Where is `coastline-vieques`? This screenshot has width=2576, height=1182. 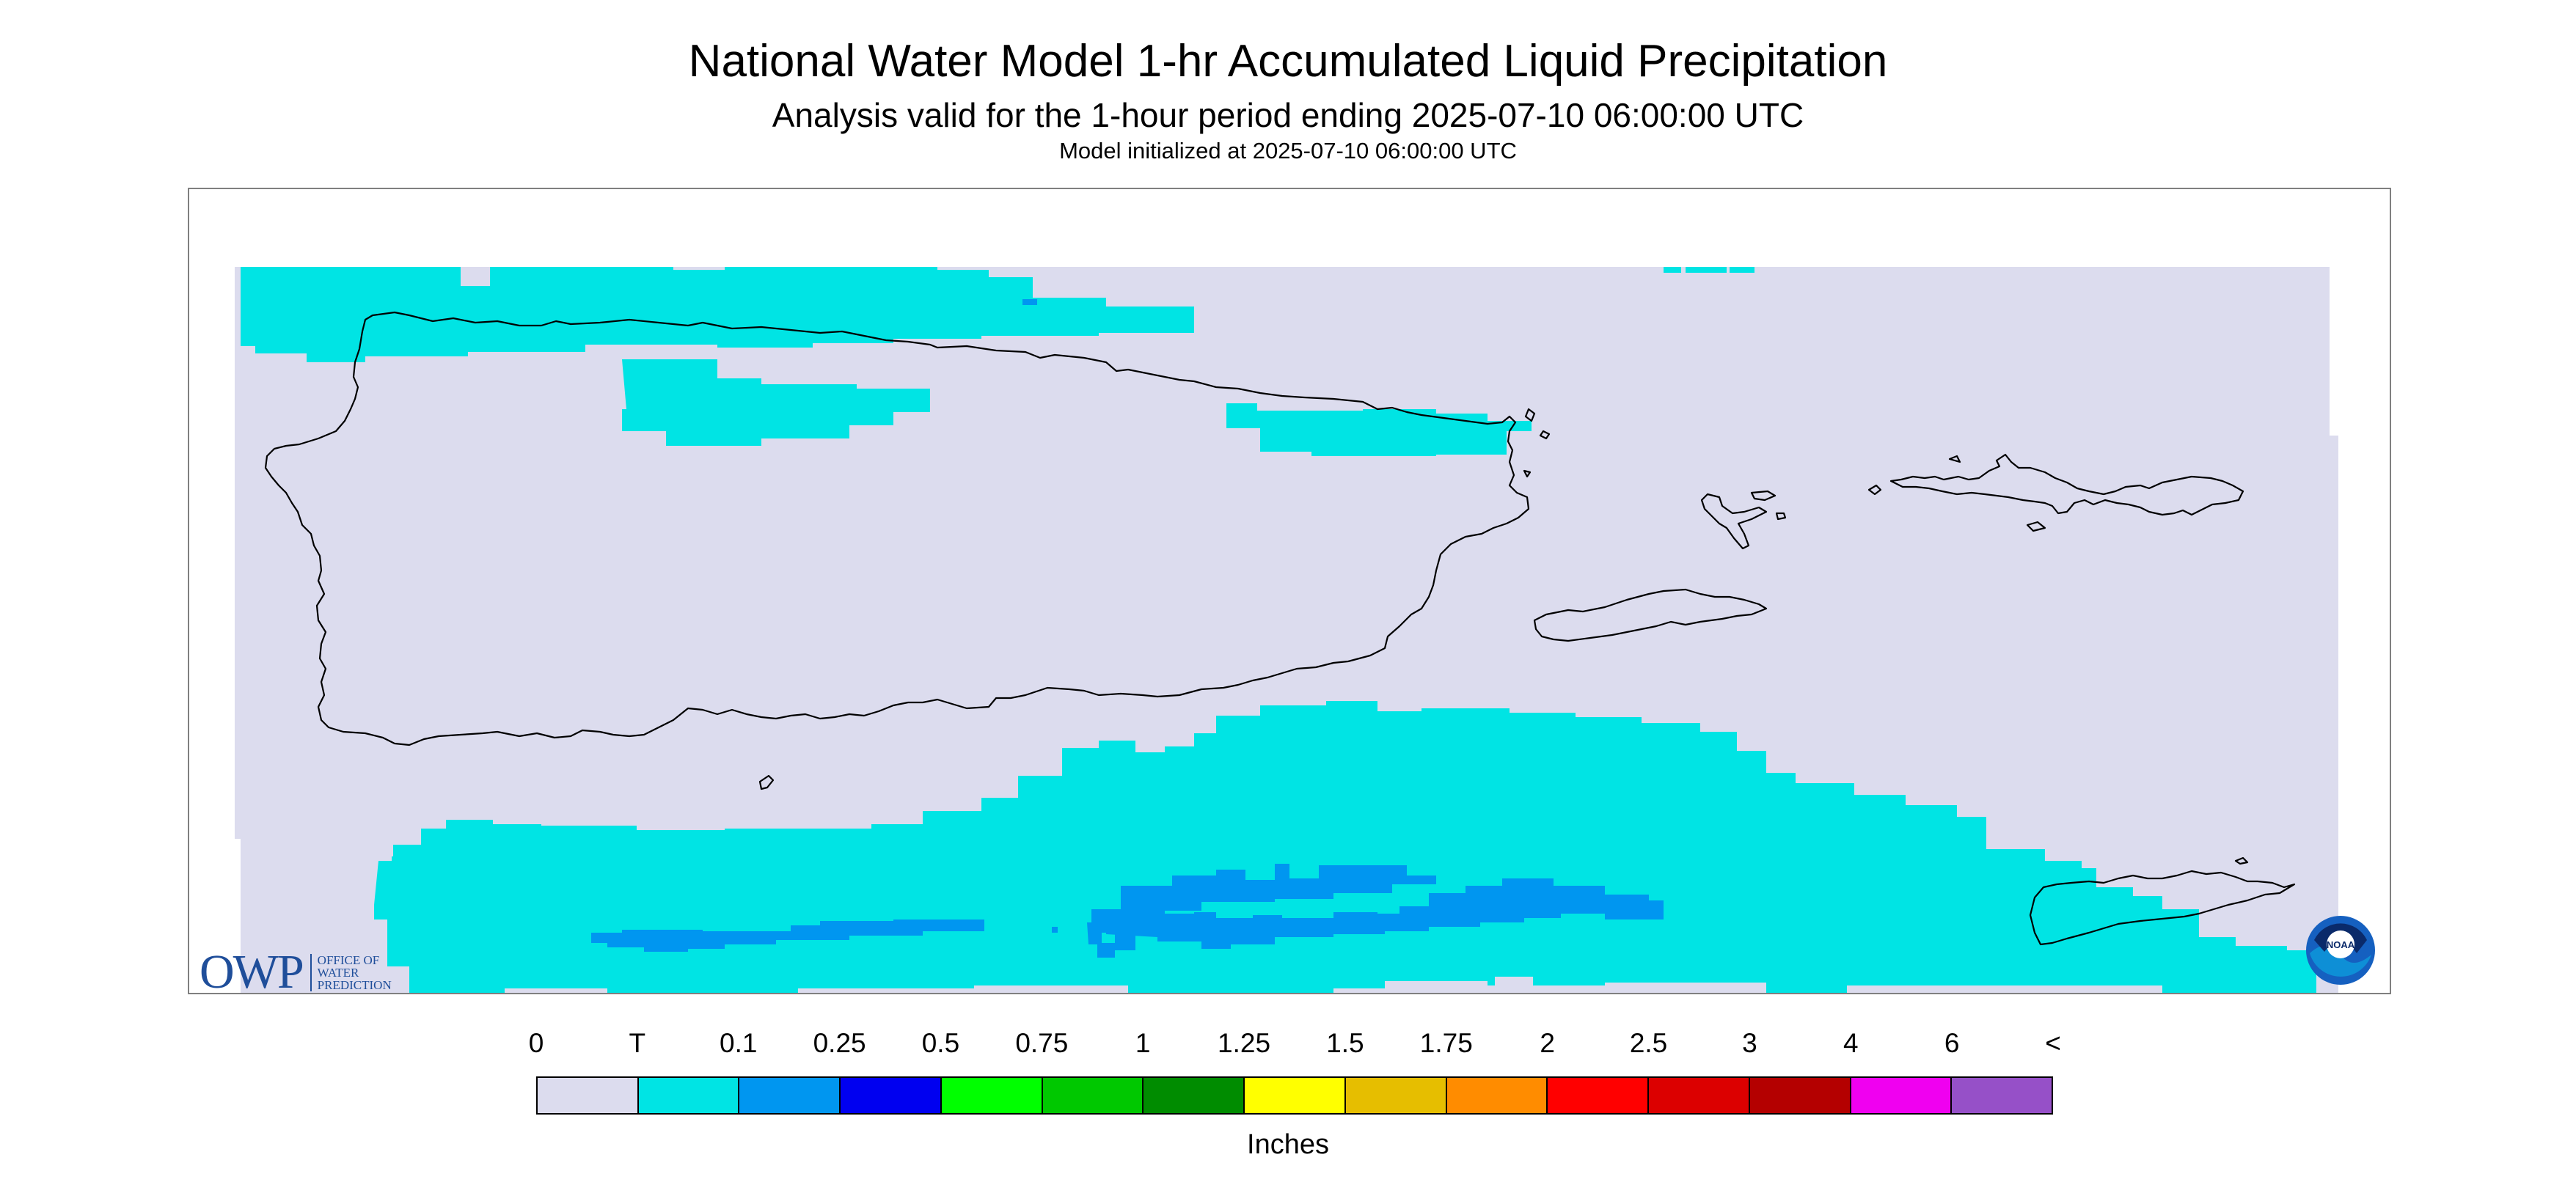 coastline-vieques is located at coordinates (1650, 615).